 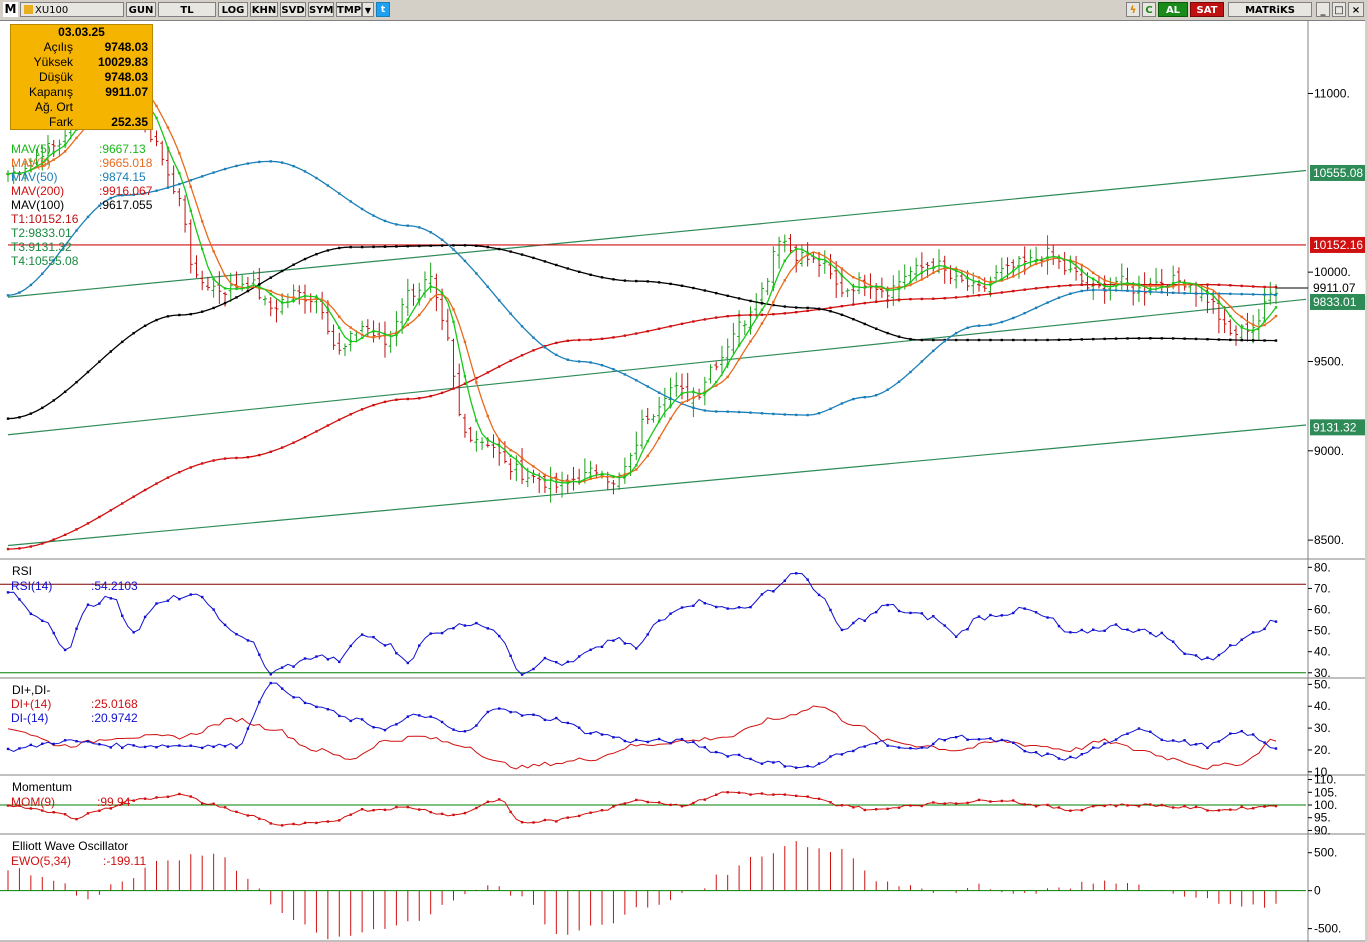 What do you see at coordinates (1173, 9) in the screenshot?
I see `buy-button: AL` at bounding box center [1173, 9].